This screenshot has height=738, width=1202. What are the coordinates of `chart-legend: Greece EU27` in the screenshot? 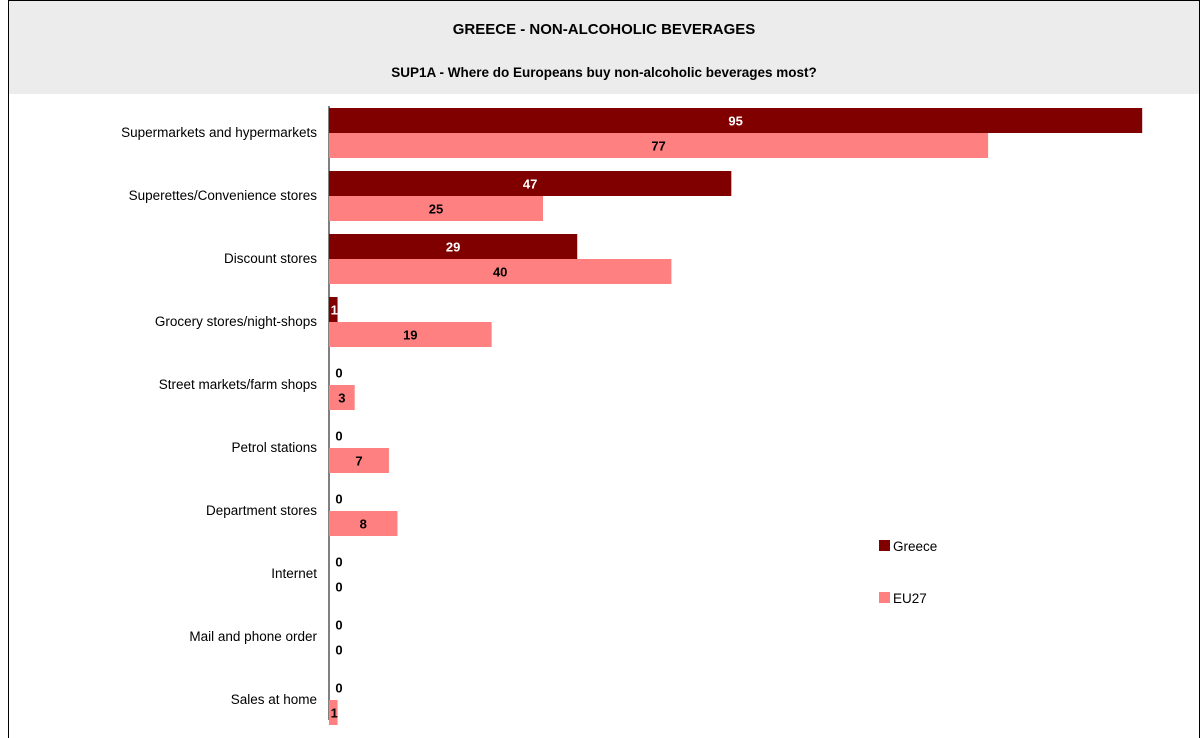 It's located at (908, 572).